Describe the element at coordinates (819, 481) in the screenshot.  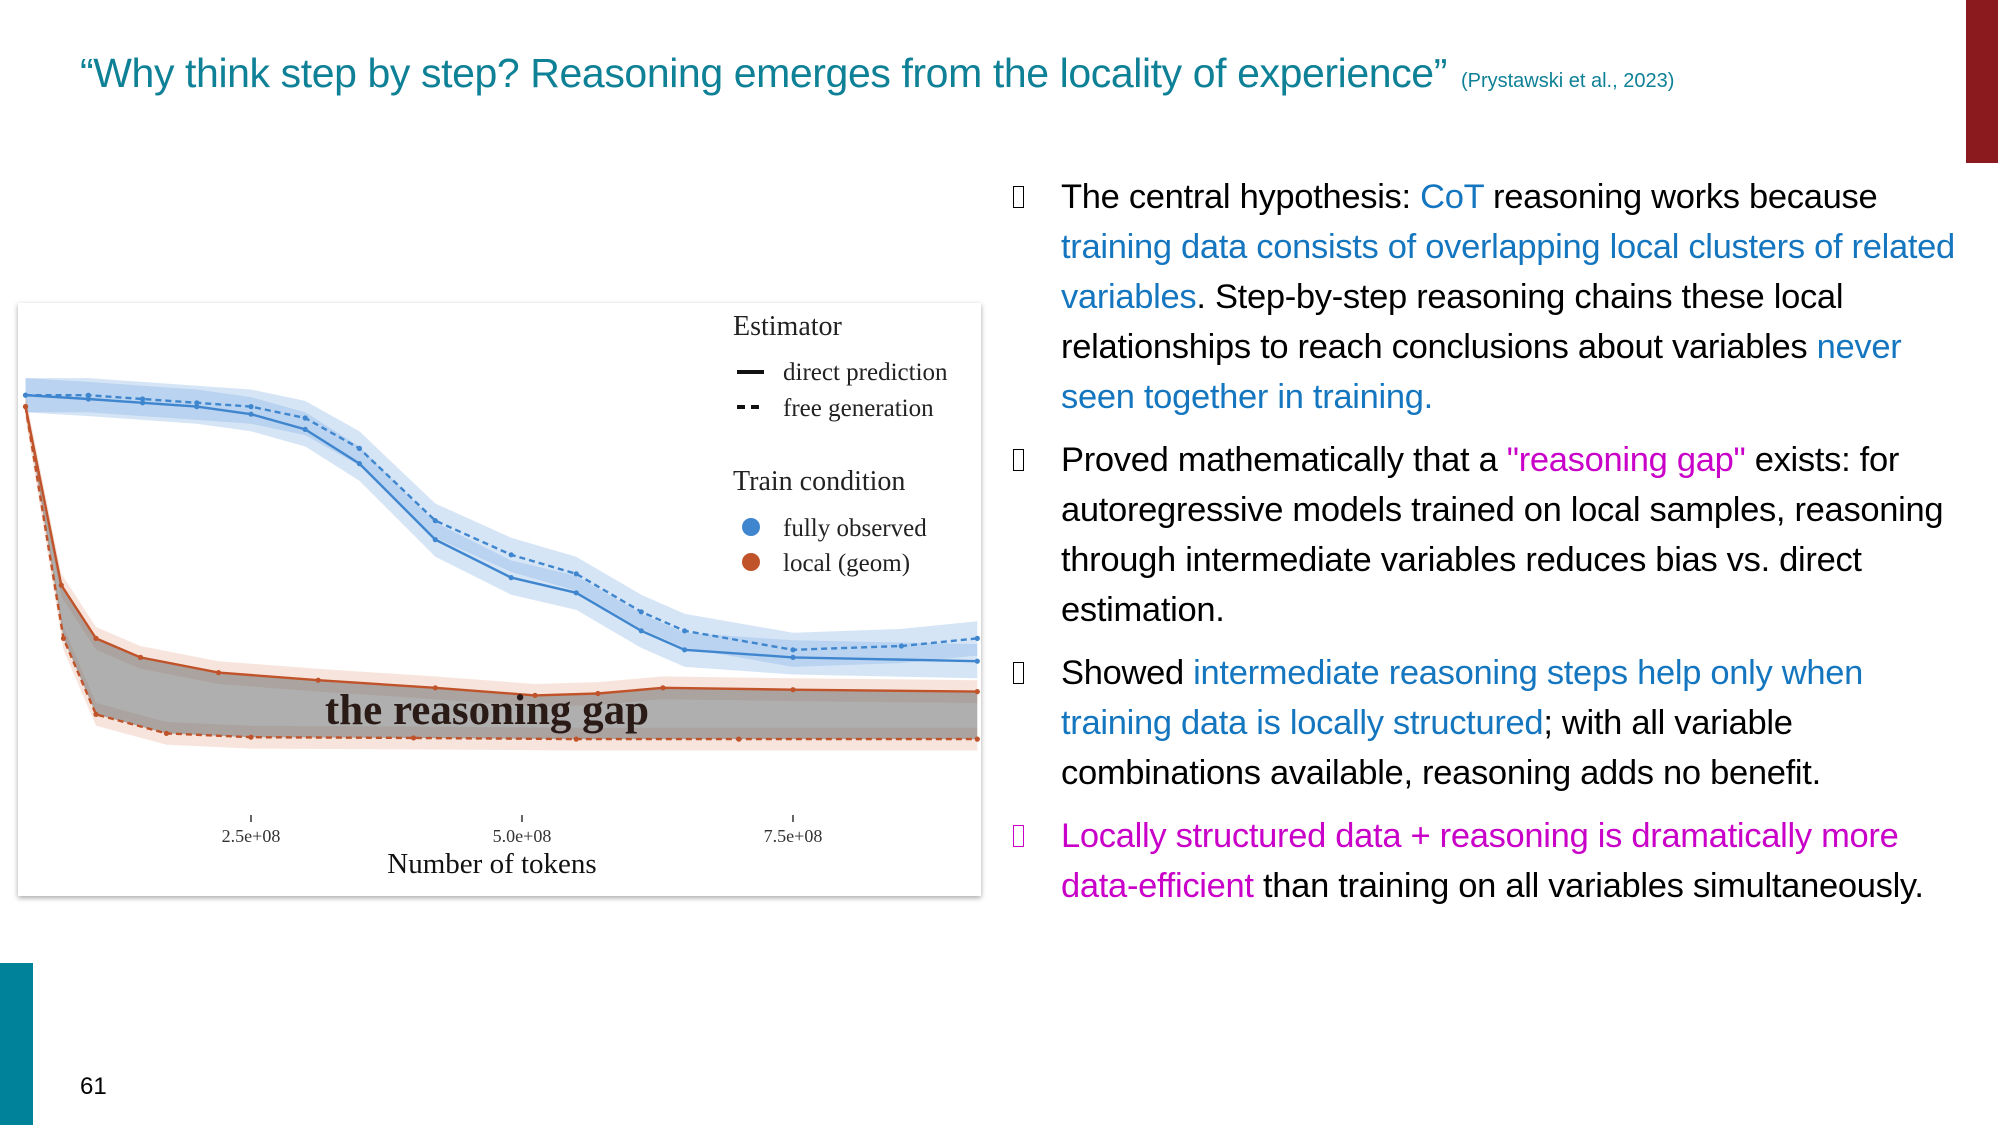
I see `legend-condition-title: Train condition` at that location.